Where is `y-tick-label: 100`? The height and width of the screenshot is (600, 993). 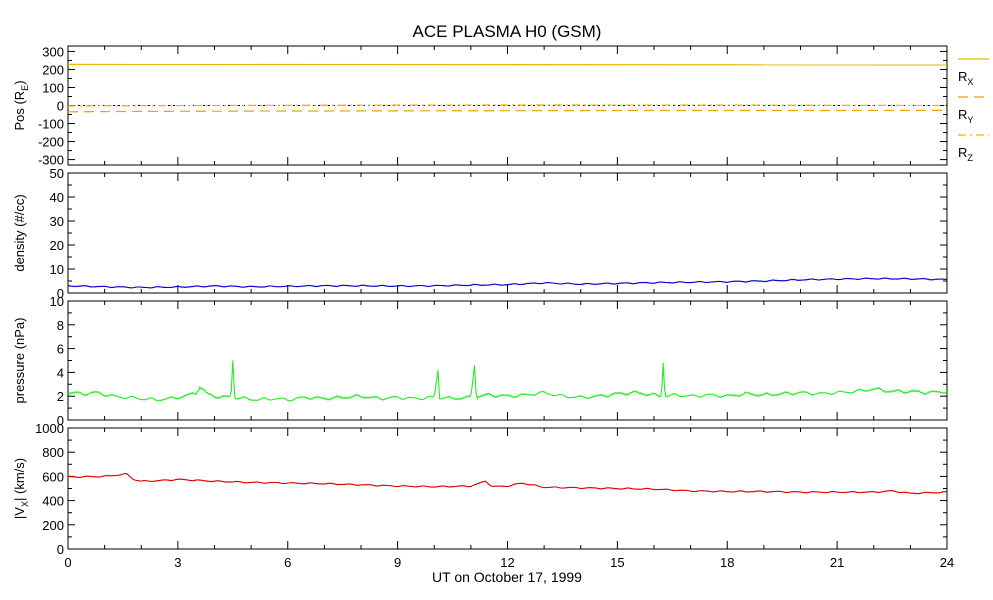
y-tick-label: 100 is located at coordinates (53, 87).